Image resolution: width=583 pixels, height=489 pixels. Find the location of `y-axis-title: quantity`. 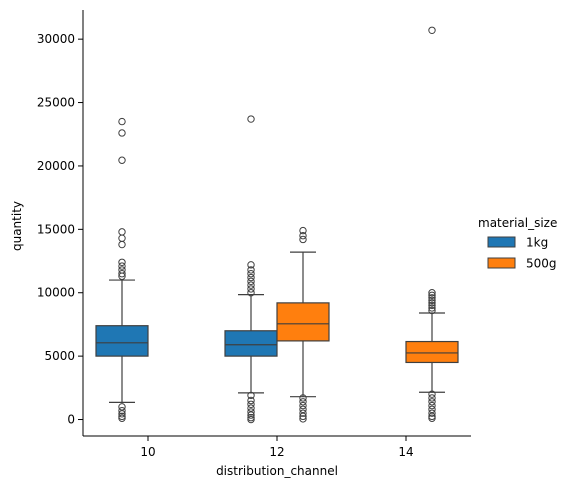

y-axis-title: quantity is located at coordinates (17, 226).